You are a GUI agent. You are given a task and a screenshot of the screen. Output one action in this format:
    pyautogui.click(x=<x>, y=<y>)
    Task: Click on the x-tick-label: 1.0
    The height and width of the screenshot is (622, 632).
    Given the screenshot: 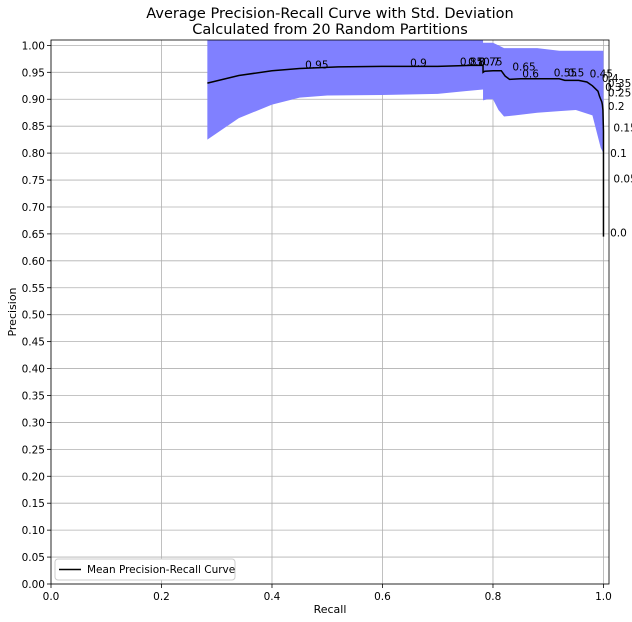 What is the action you would take?
    pyautogui.click(x=603, y=597)
    